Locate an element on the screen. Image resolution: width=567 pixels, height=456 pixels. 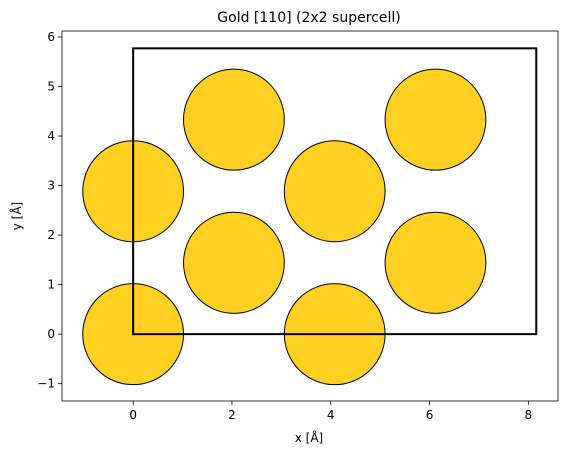
x-tick-label: 0 is located at coordinates (133, 415).